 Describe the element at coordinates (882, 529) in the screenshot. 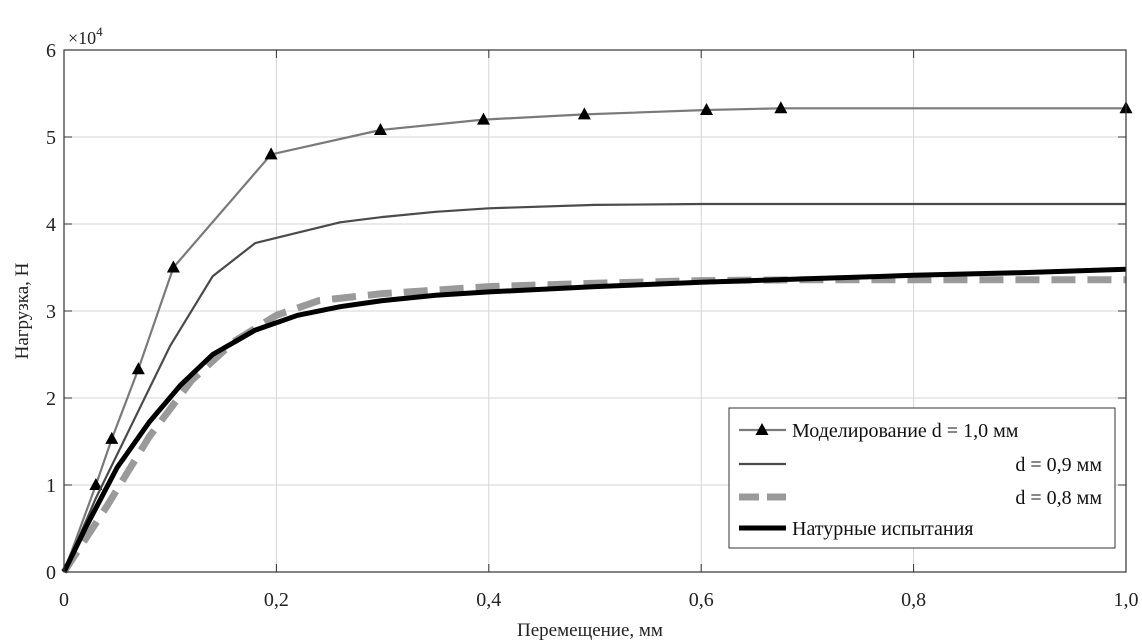

I see `legend-label-4: Натурные испытания` at that location.